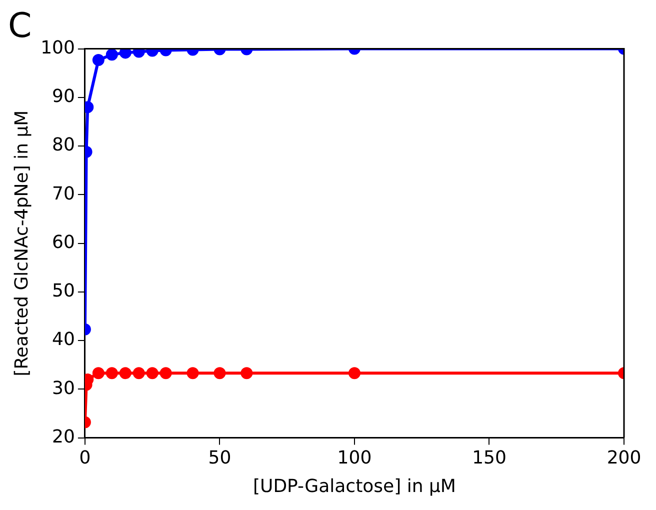 Image resolution: width=656 pixels, height=510 pixels. What do you see at coordinates (354, 486) in the screenshot?
I see `x-axis-title: [UDP-Galactose] in μM` at bounding box center [354, 486].